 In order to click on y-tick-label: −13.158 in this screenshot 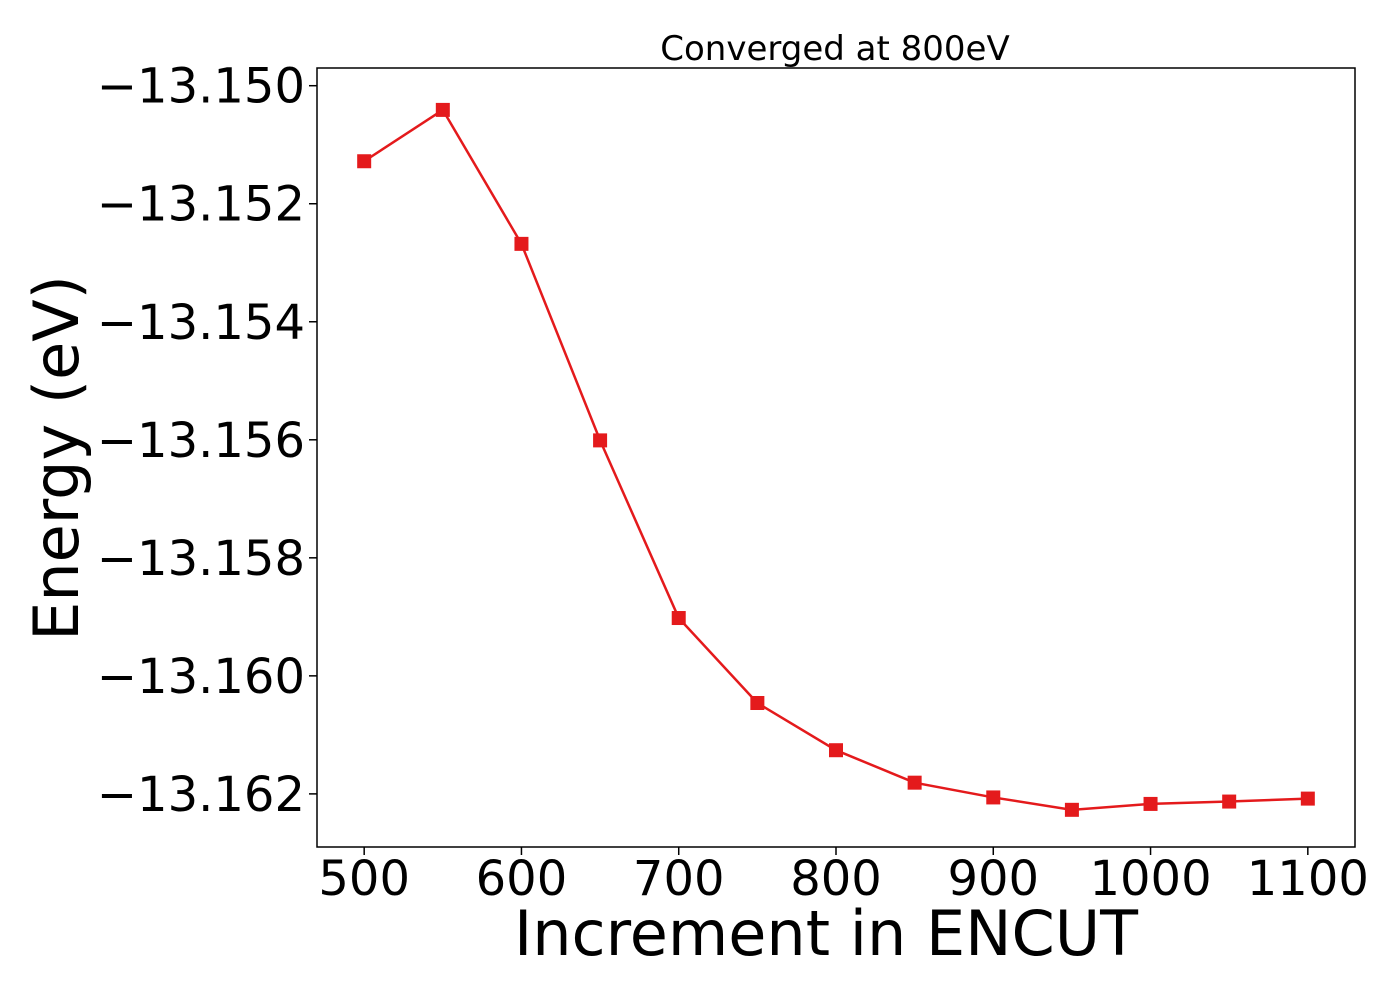, I will do `click(201, 559)`.